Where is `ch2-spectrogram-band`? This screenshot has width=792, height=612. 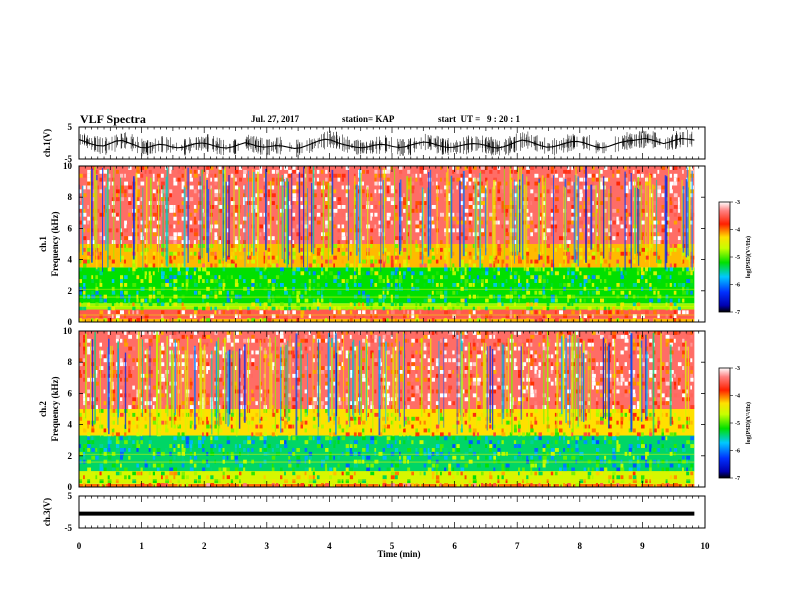
ch2-spectrogram-band is located at coordinates (387, 485).